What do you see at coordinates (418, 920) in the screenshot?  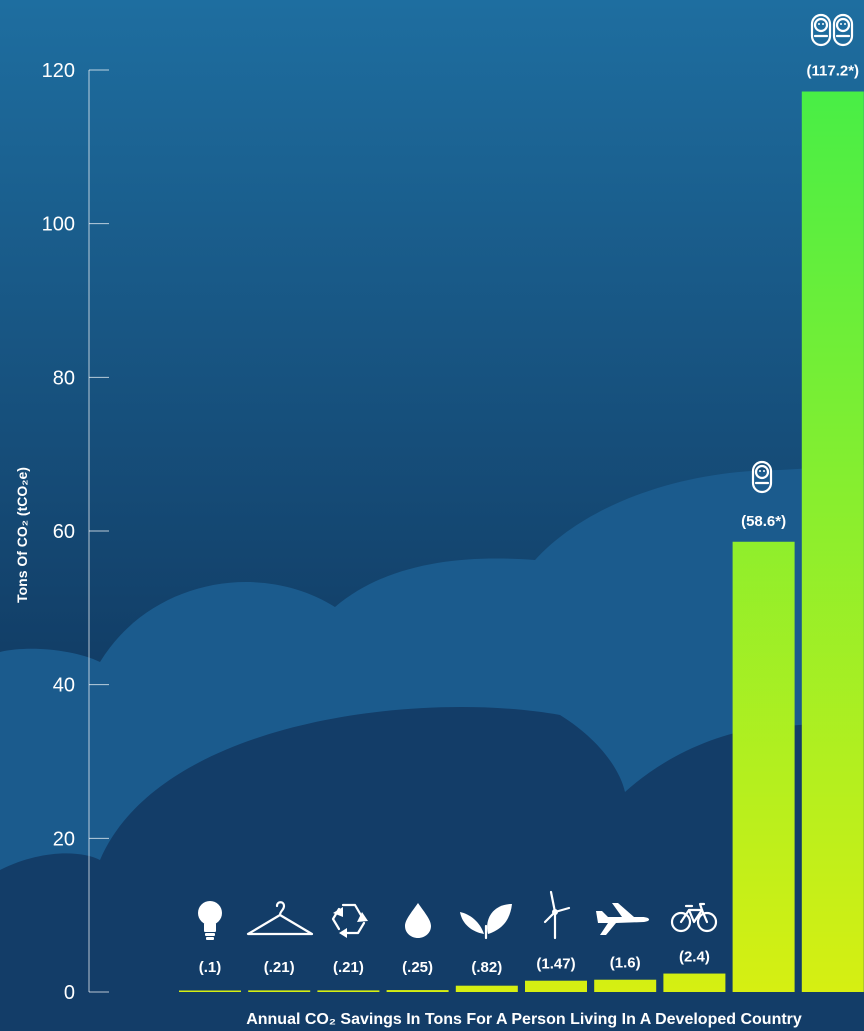 I see `water-drop-icon` at bounding box center [418, 920].